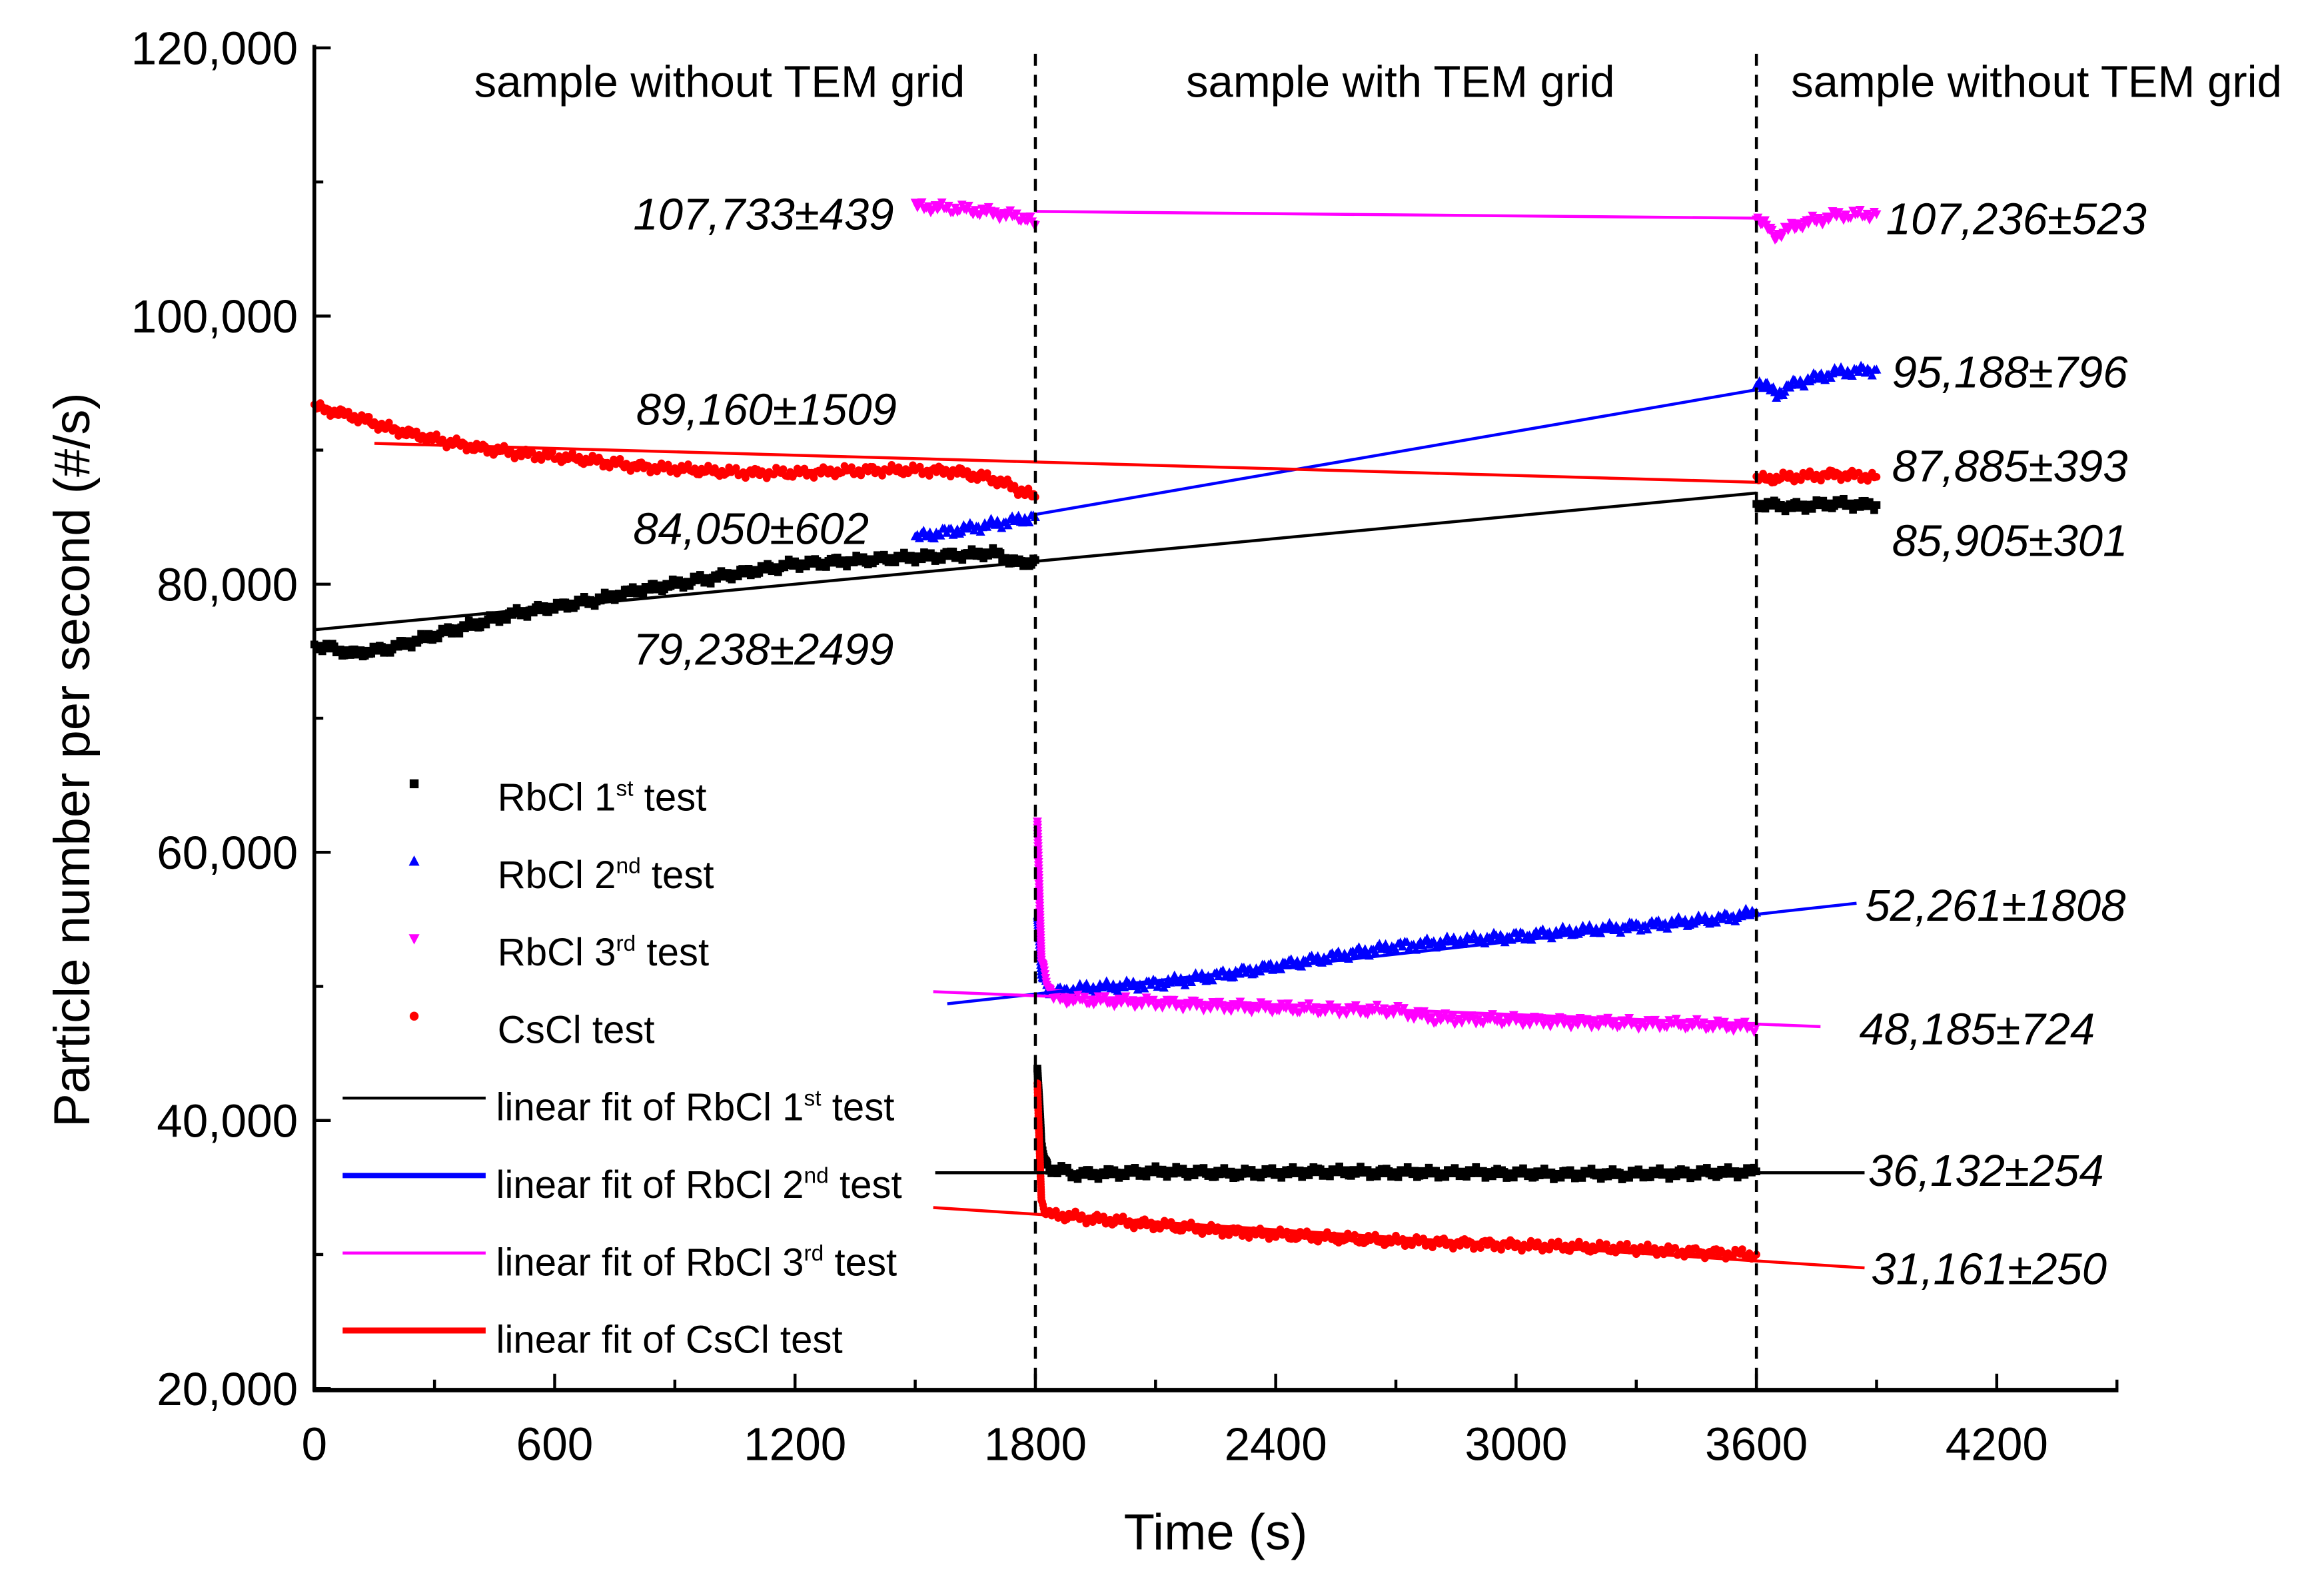  Describe the element at coordinates (1515, 1444) in the screenshot. I see `x-tick-label: 3000` at that location.